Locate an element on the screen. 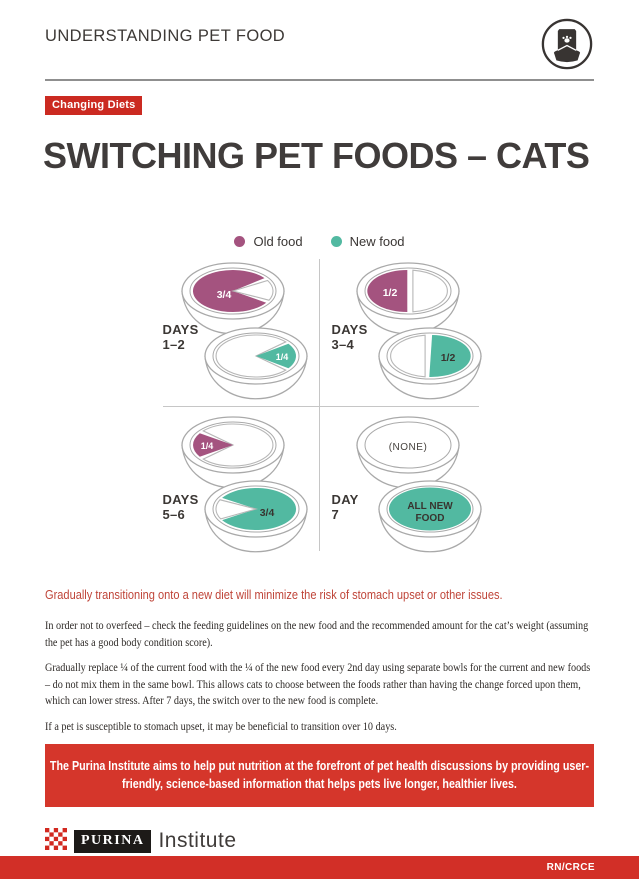 The image size is (639, 879). legend-item-new-food: New food is located at coordinates (367, 241).